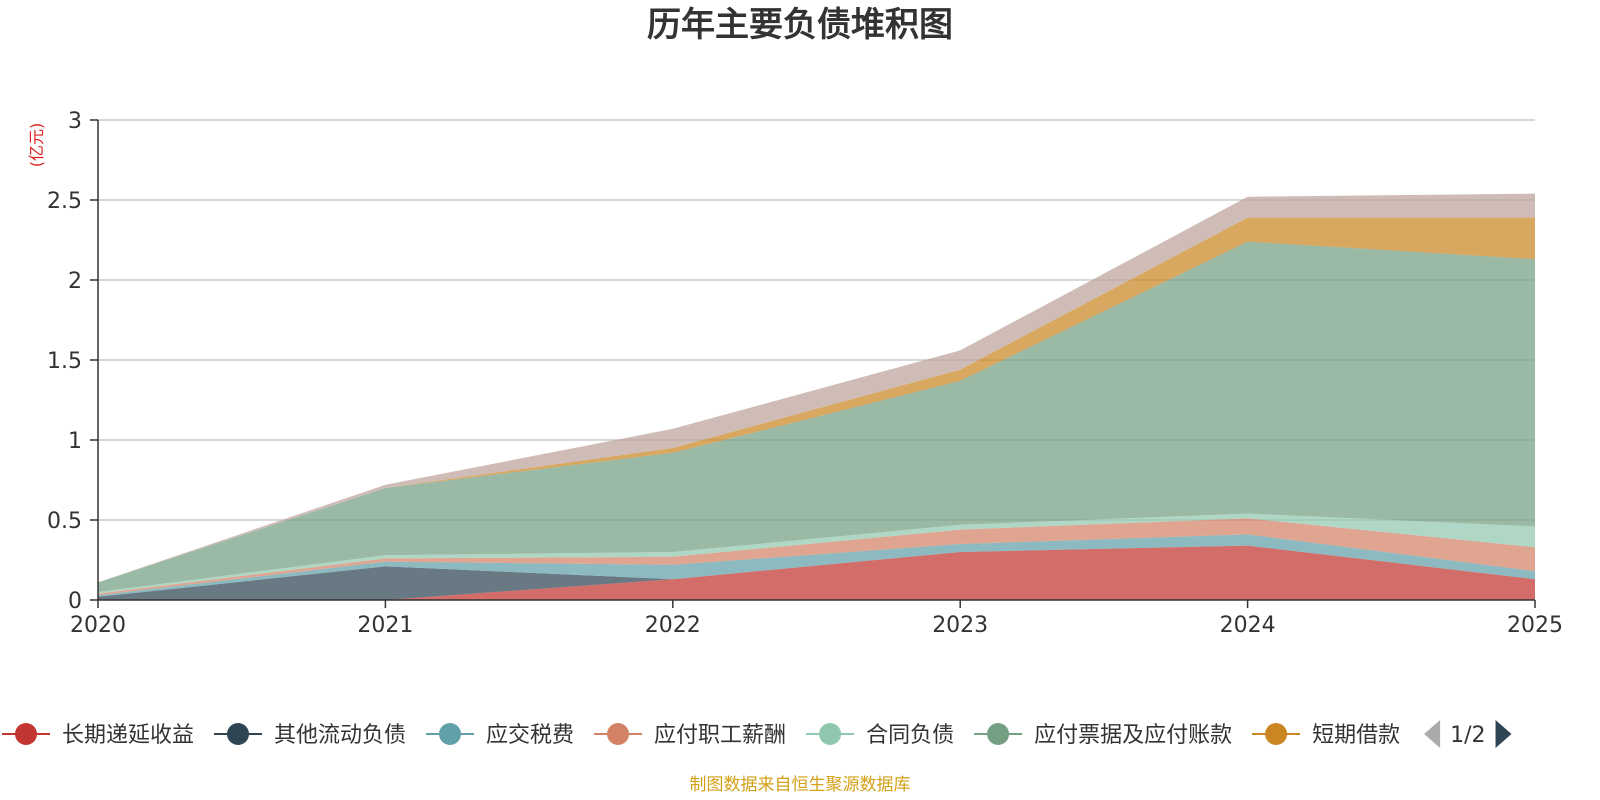 This screenshot has width=1600, height=800. Describe the element at coordinates (800, 785) in the screenshot. I see `data-source-note: 制图数据来自恒生聚源数据库` at that location.